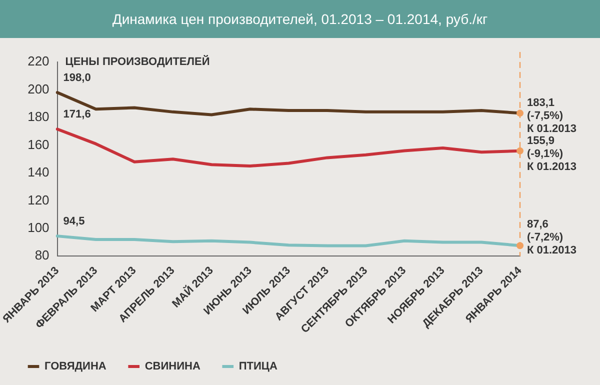 Image resolution: width=600 pixels, height=385 pixels. I want to click on legend-label: ПТИЦА, so click(258, 366).